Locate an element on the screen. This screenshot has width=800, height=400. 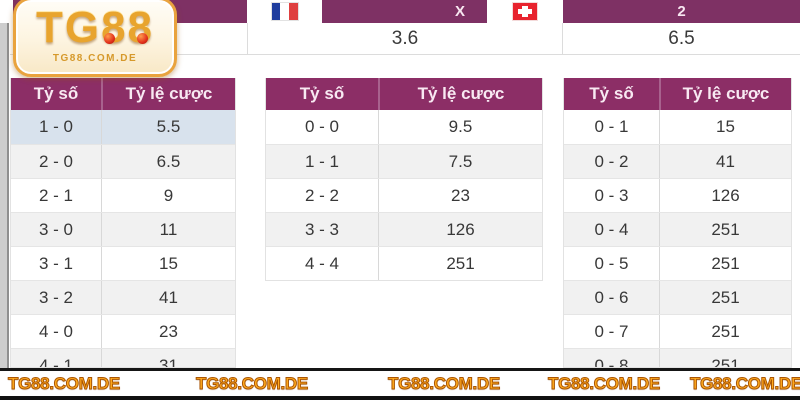
france-flag-icon is located at coordinates (284, 11).